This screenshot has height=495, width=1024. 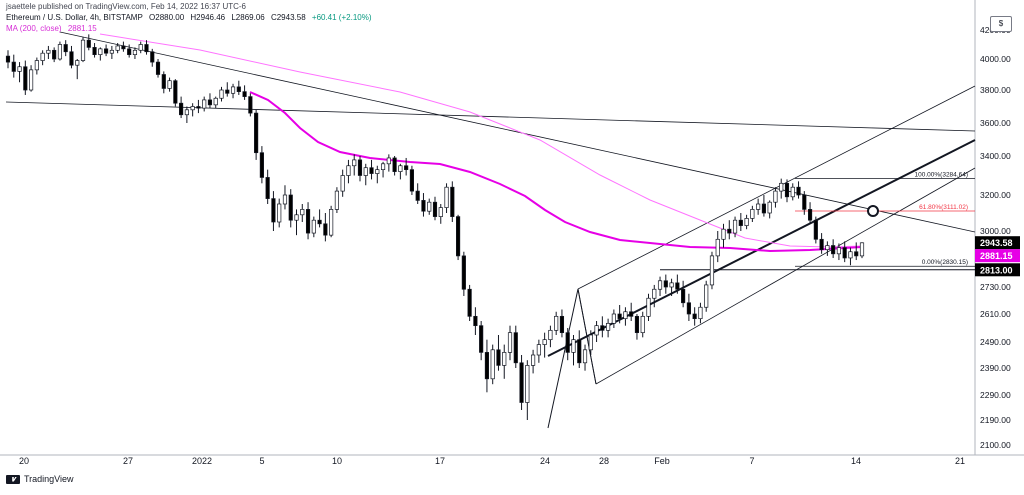 I want to click on price-tick-label: 3000.00, so click(x=995, y=231).